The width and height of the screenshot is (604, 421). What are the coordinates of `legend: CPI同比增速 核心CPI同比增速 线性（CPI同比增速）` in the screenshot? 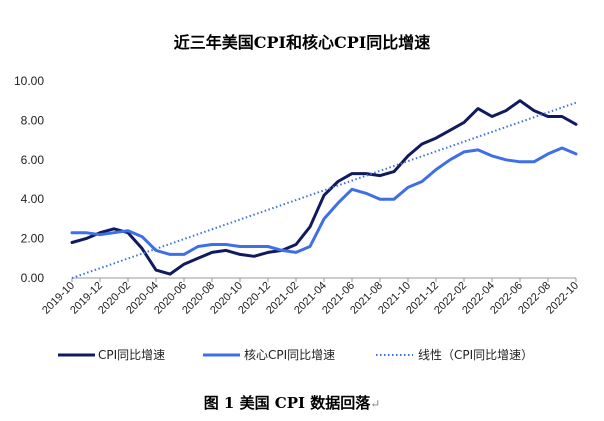 It's located at (295, 355).